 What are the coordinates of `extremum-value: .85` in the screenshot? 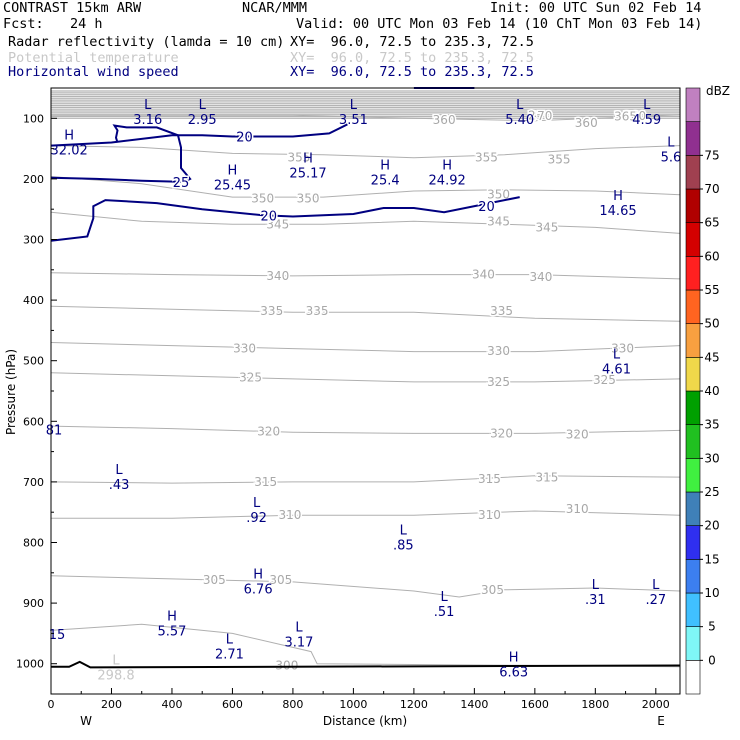 It's located at (403, 545).